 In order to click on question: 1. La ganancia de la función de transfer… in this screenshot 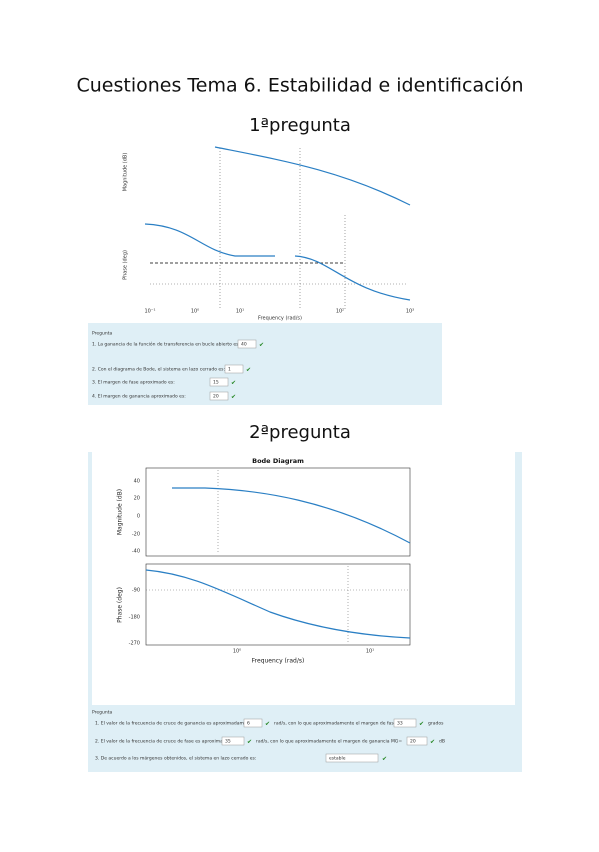, I will do `click(166, 344)`.